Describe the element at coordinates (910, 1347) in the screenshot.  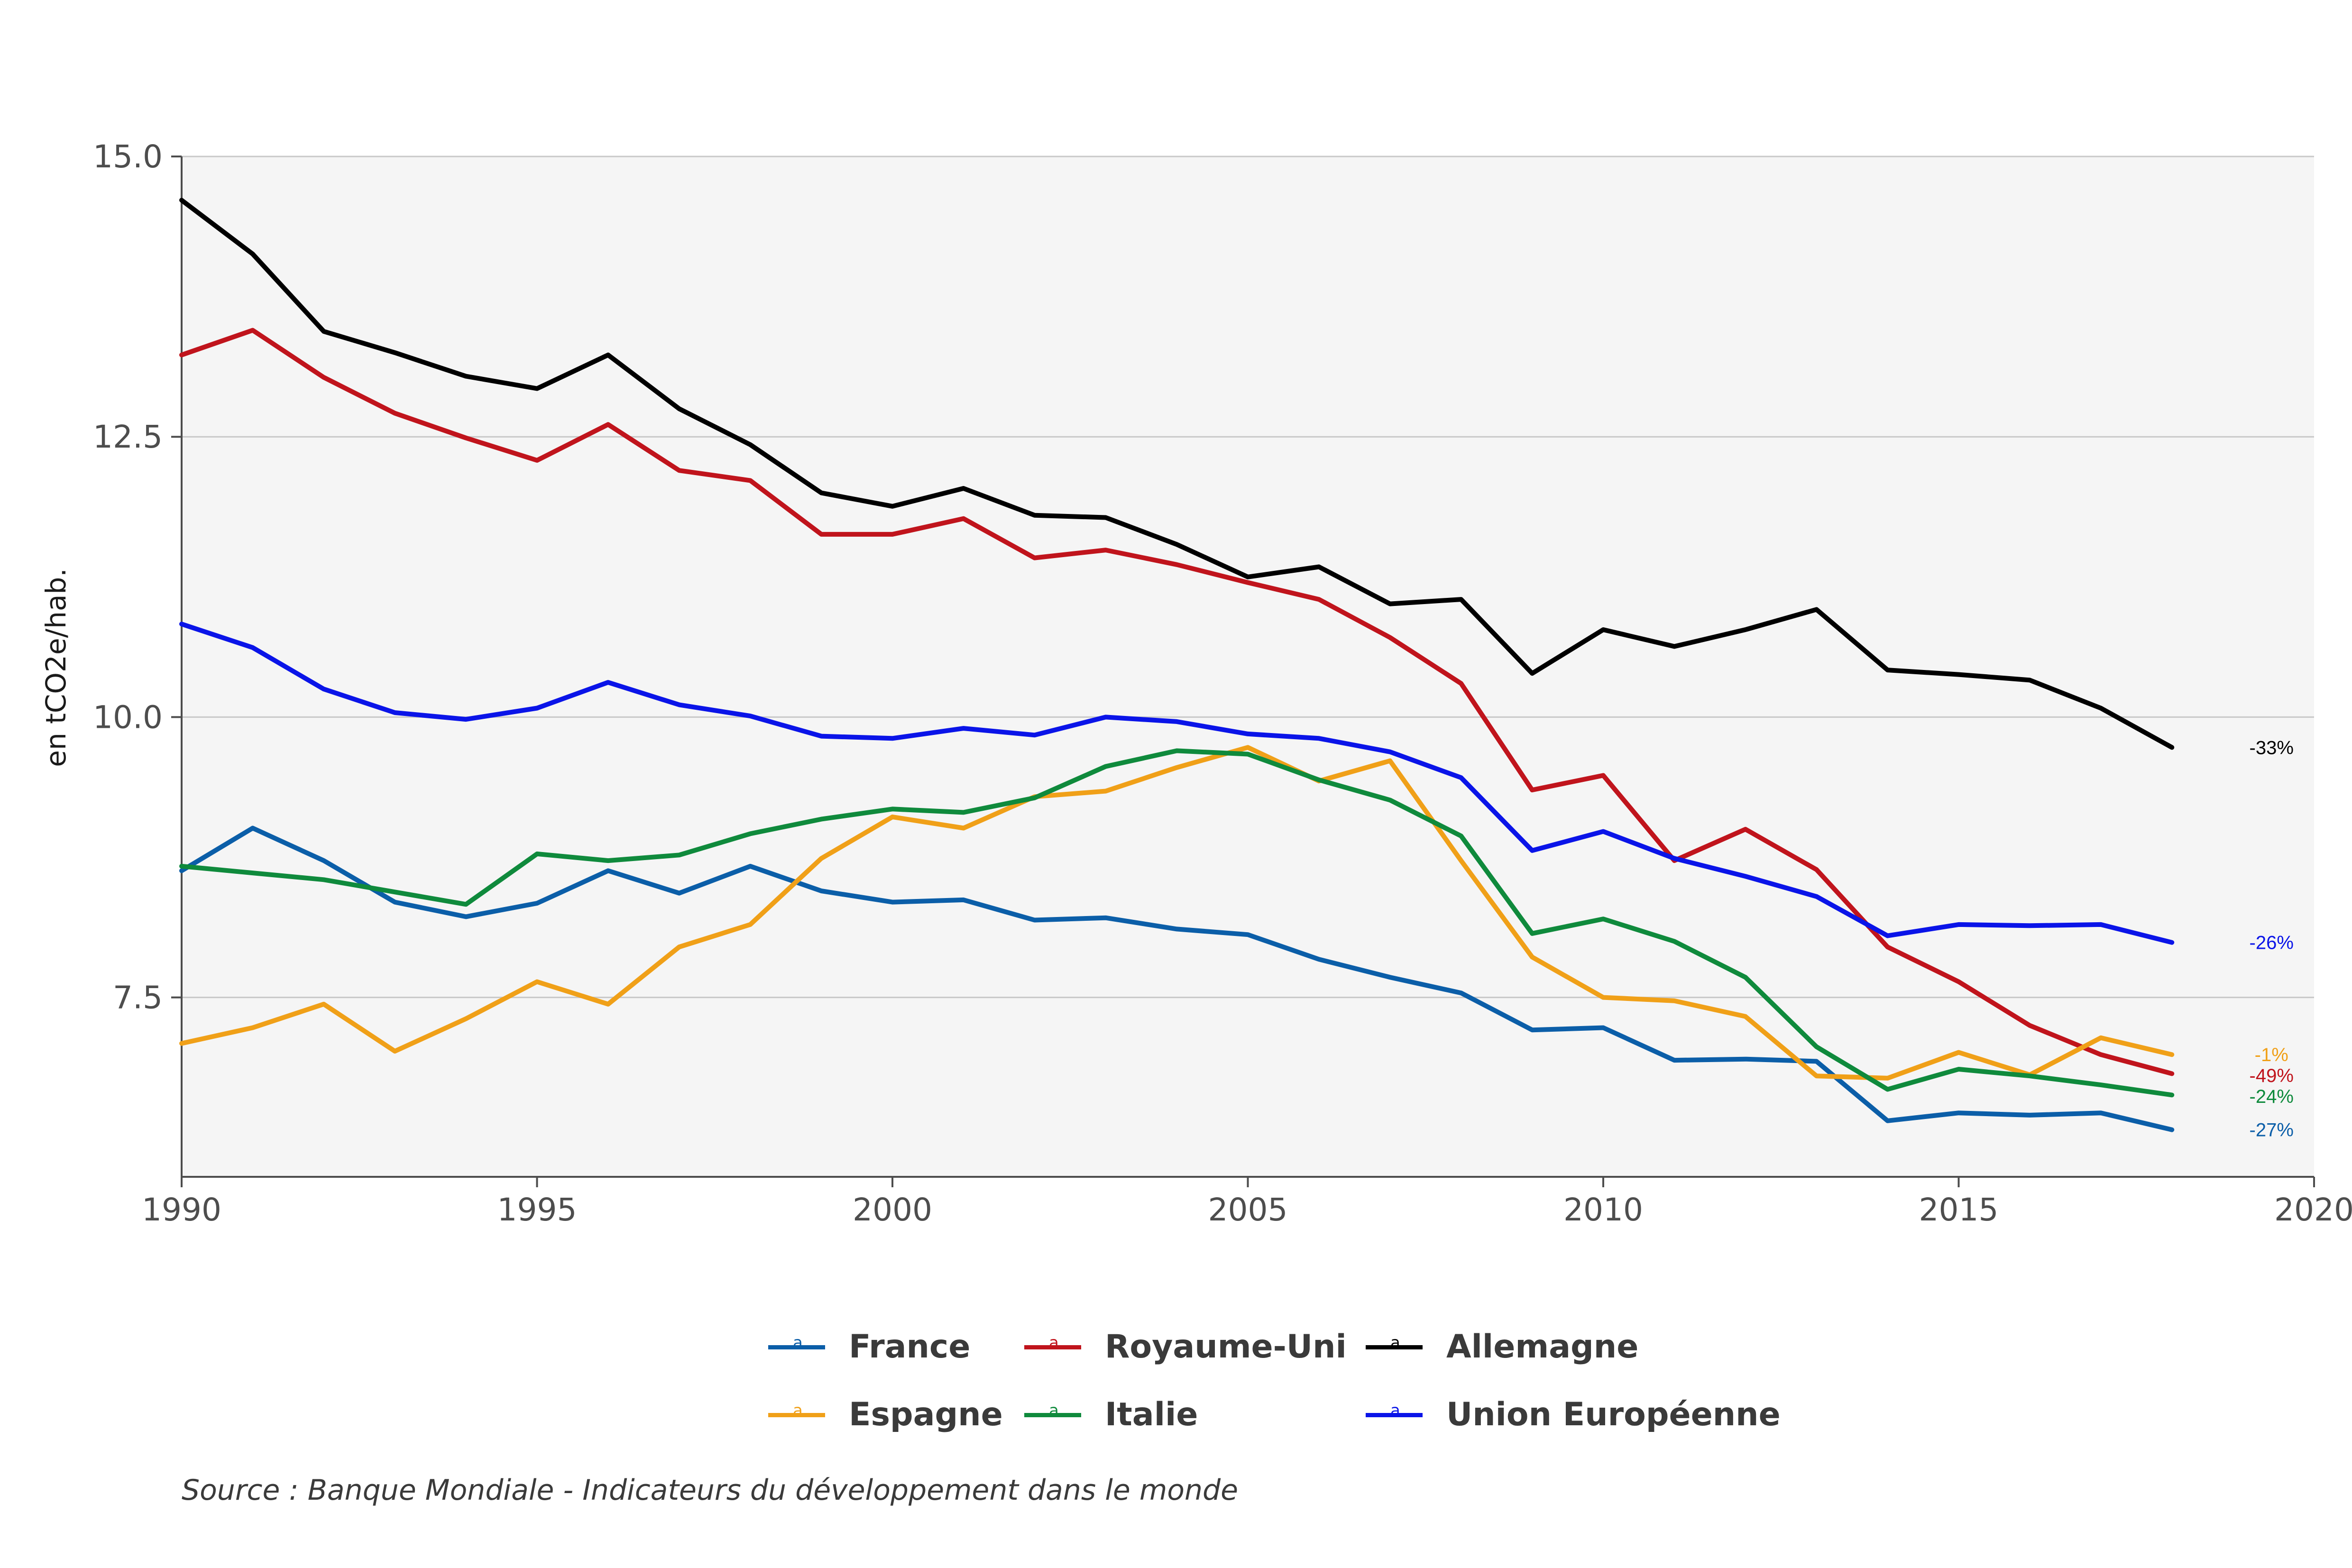
I see `legend-label-france: France` at that location.